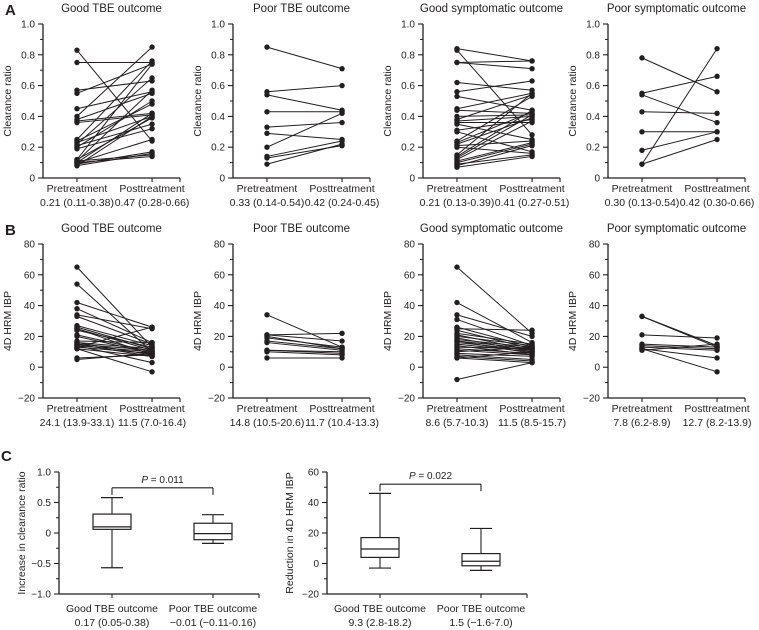  I want to click on summary-stat: 7.8 (6.2-8.9), so click(641, 423).